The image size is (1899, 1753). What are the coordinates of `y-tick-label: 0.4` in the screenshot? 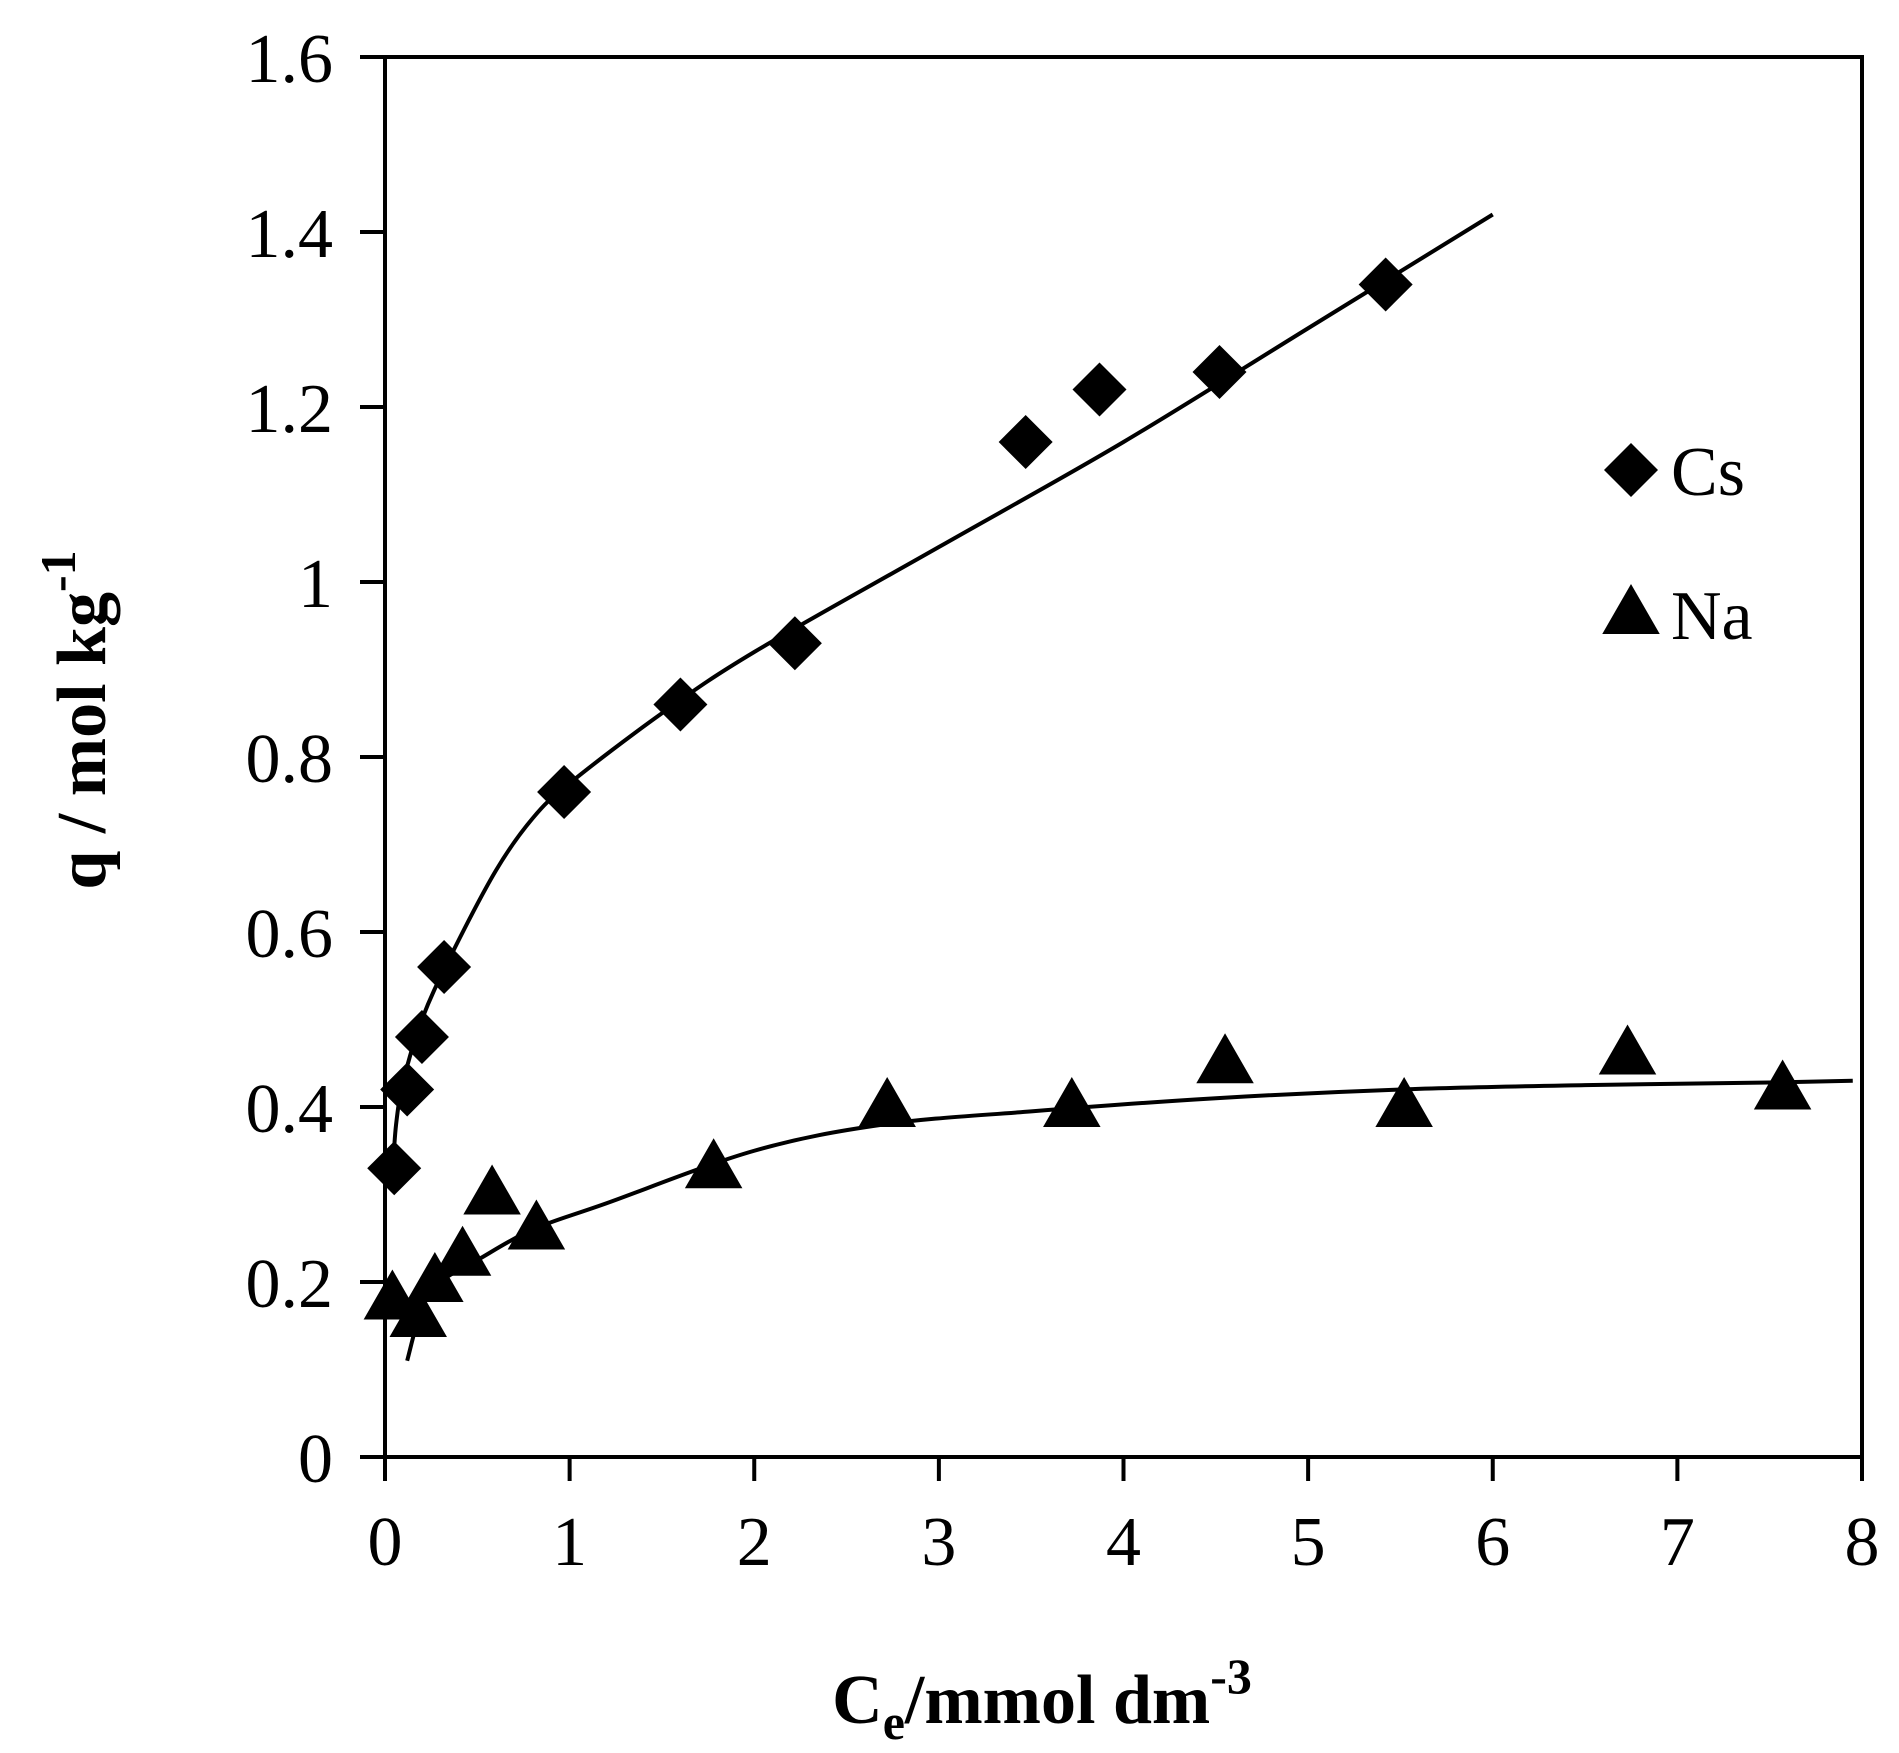 It's located at (290, 1109).